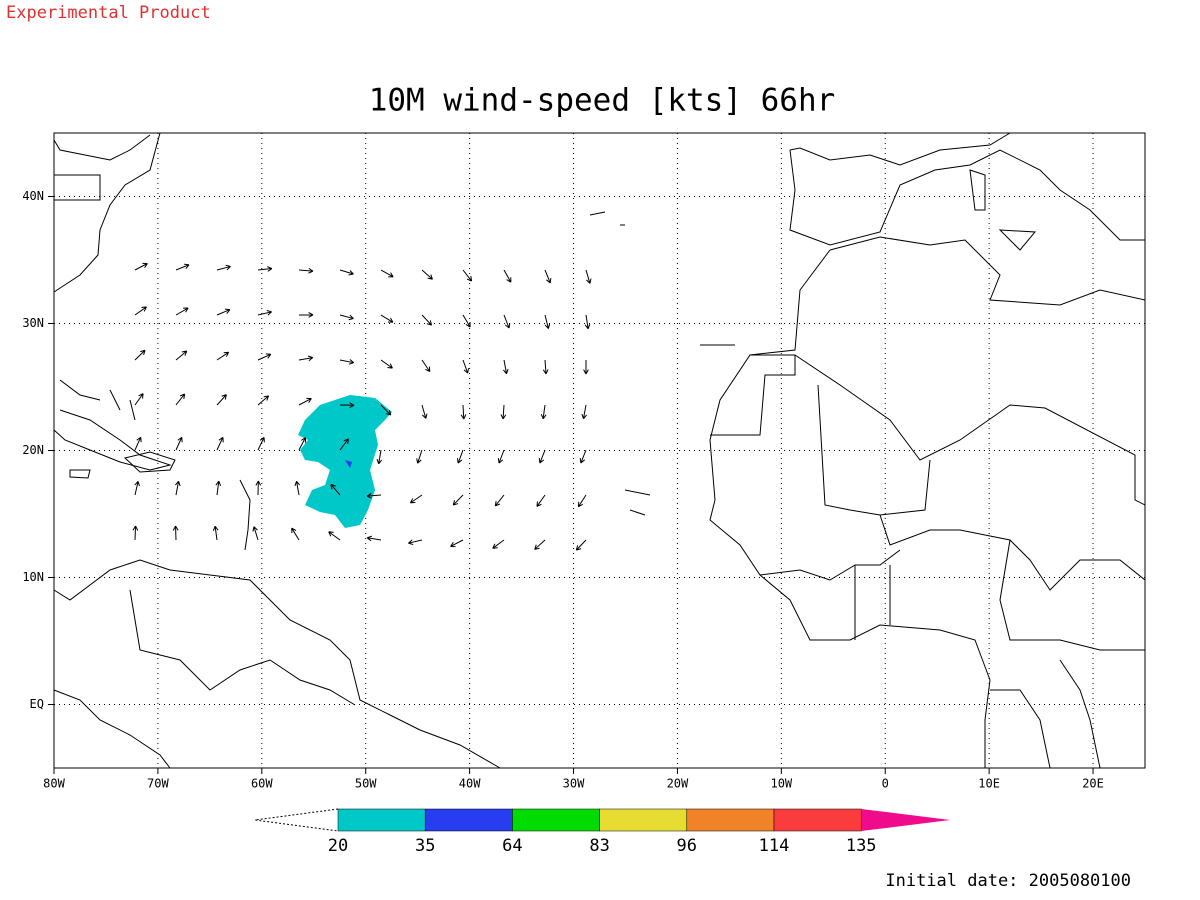 This screenshot has height=900, width=1200. I want to click on colorbar: 20 35 64 83 96 114 135, so click(602, 832).